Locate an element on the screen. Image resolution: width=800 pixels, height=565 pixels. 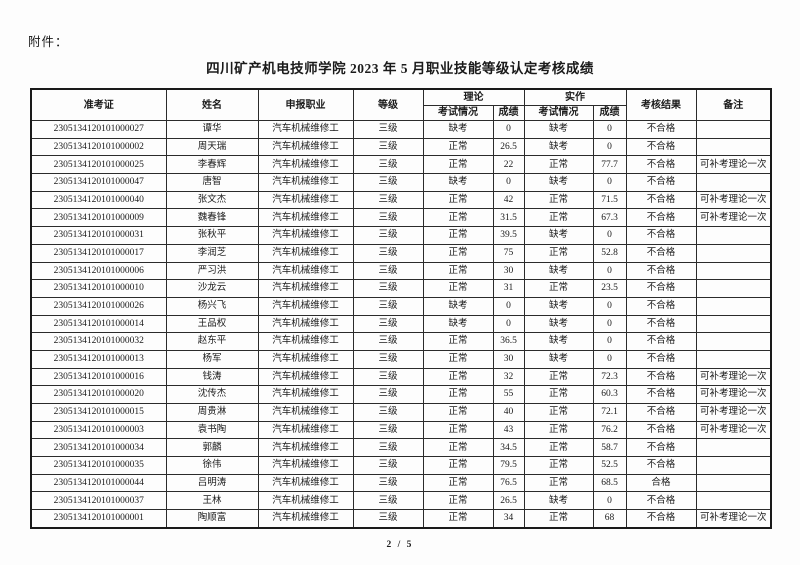
cell-practical-score: 60.3 is located at coordinates (609, 394).